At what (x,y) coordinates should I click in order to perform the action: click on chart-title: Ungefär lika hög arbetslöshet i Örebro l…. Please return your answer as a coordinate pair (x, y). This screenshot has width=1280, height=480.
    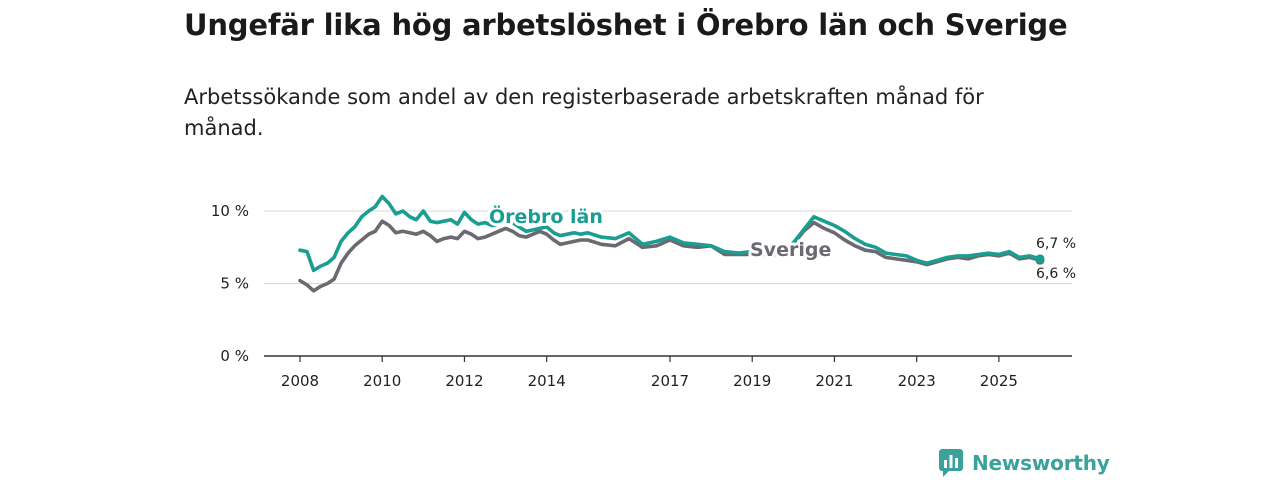
    Looking at the image, I should click on (626, 25).